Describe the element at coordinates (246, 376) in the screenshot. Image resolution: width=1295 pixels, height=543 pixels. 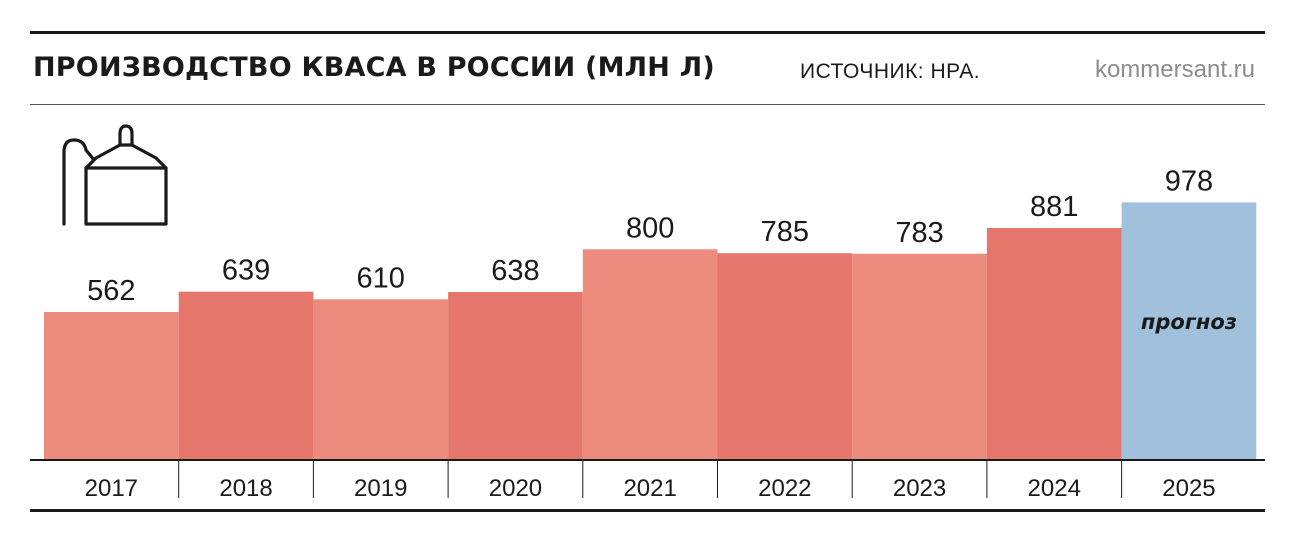
I see `bar-2018` at that location.